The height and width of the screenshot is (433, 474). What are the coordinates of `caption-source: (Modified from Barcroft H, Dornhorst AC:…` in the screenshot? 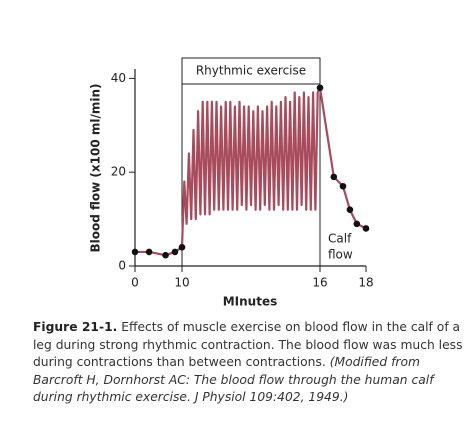 It's located at (233, 379).